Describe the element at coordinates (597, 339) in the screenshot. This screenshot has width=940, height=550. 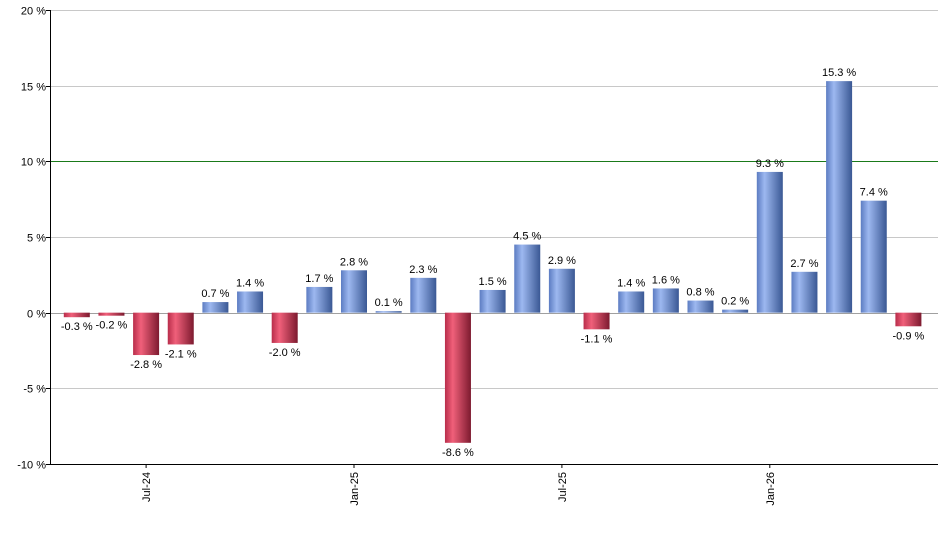
I see `data-label: -1.1 %` at that location.